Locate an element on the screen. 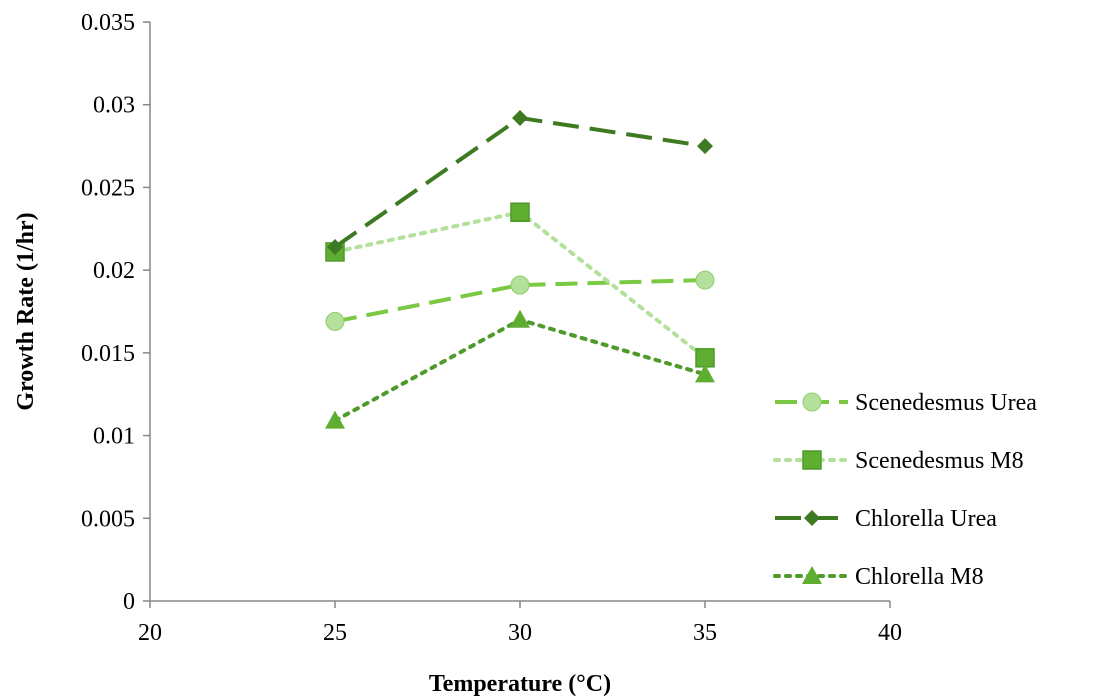 The width and height of the screenshot is (1105, 700). legend-item: Scenedesmus Urea is located at coordinates (906, 403).